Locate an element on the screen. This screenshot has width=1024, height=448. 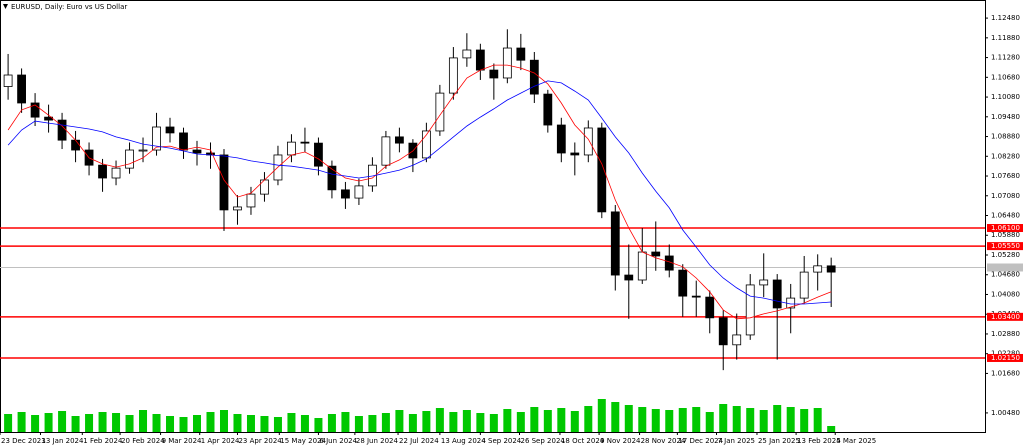
x-tick-label: 13 Feb 2025 is located at coordinates (819, 441).